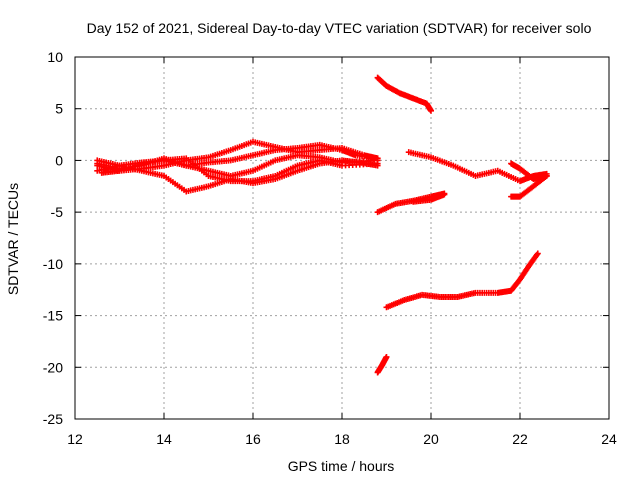  I want to click on y-tick-label: -20, so click(53, 367).